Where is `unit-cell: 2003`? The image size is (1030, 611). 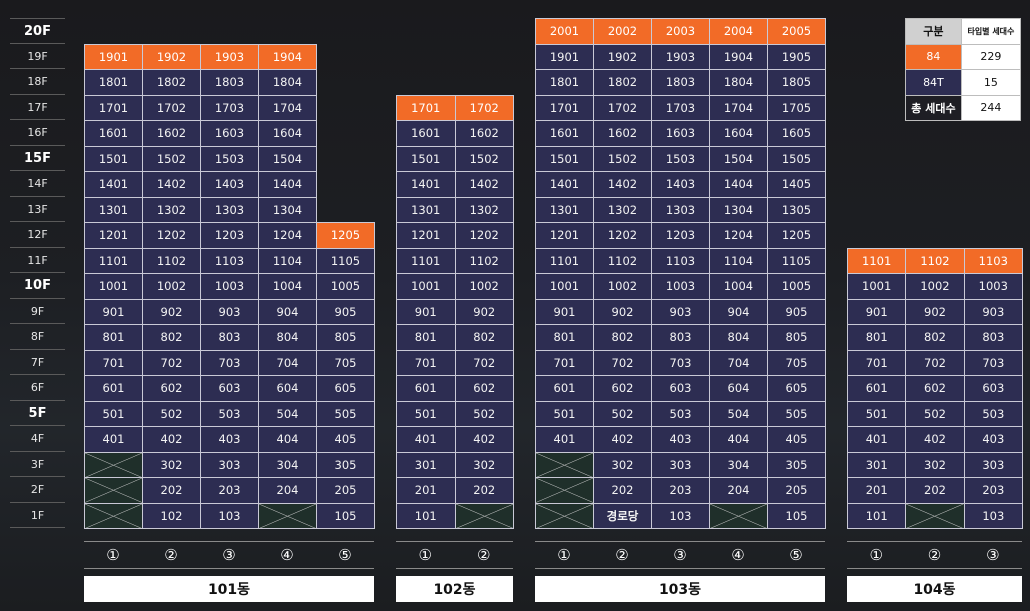 unit-cell: 2003 is located at coordinates (680, 31).